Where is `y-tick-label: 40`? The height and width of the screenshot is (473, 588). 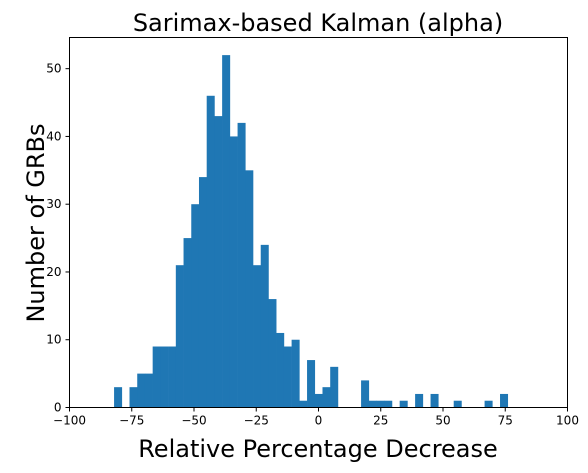 y-tick-label: 40 is located at coordinates (53, 136).